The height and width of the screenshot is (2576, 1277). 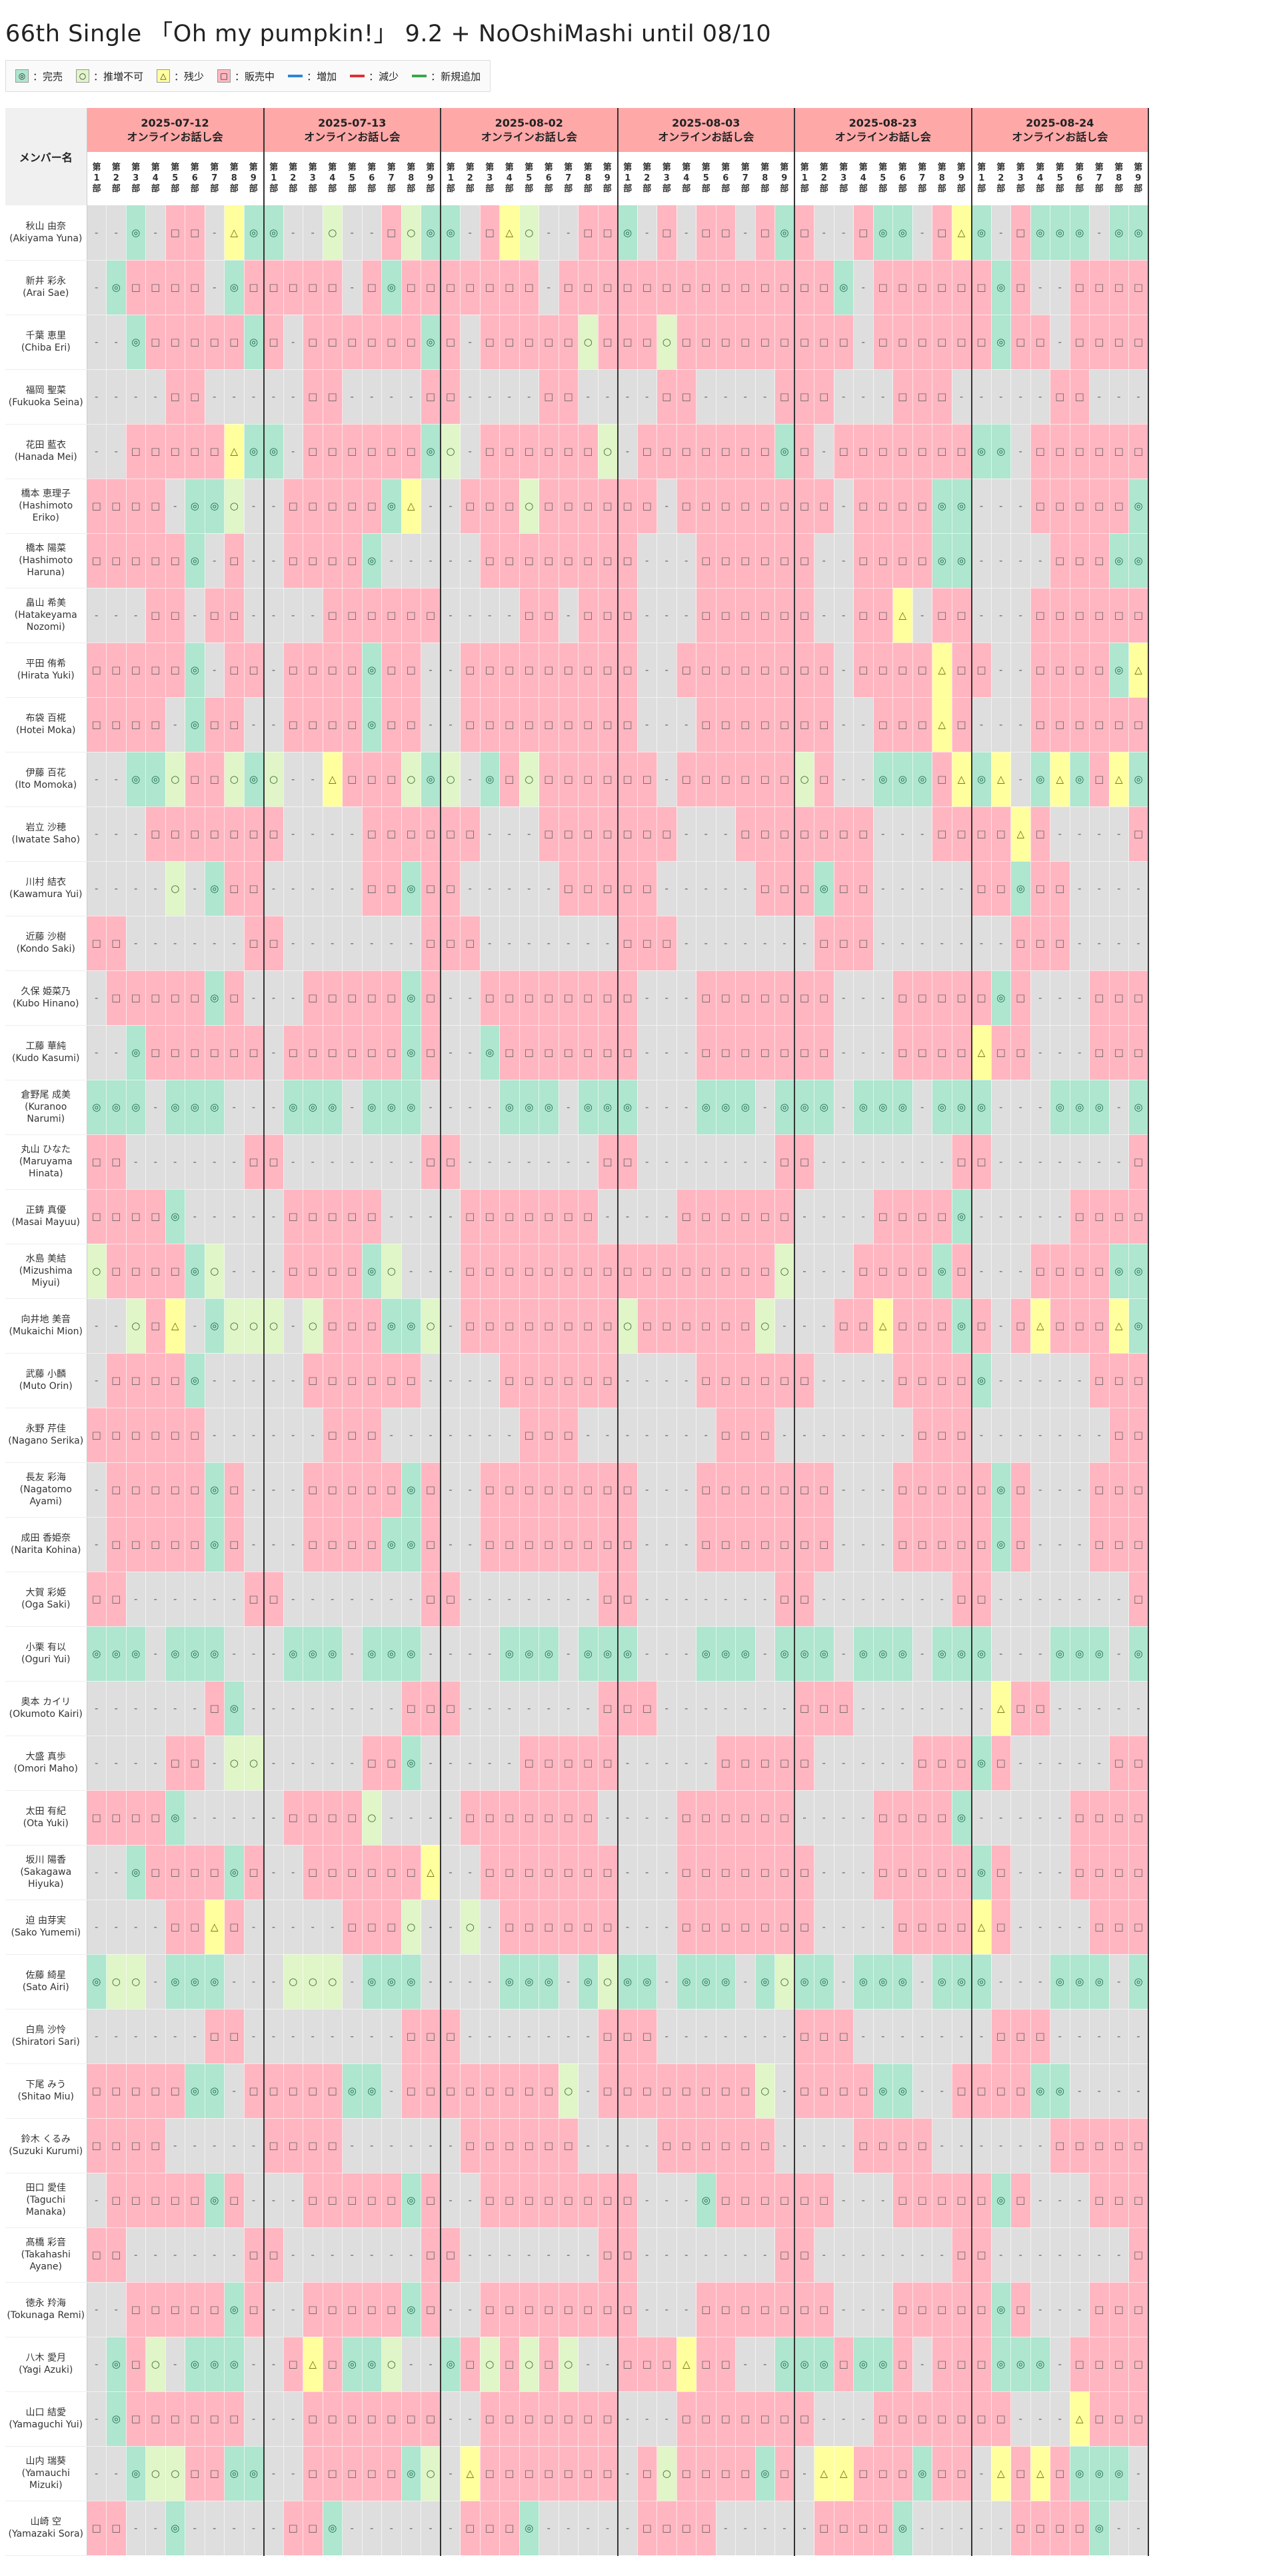 I want to click on member-name: 山内 瑞葵 (Yamauchi Mizuki), so click(x=46, y=2473).